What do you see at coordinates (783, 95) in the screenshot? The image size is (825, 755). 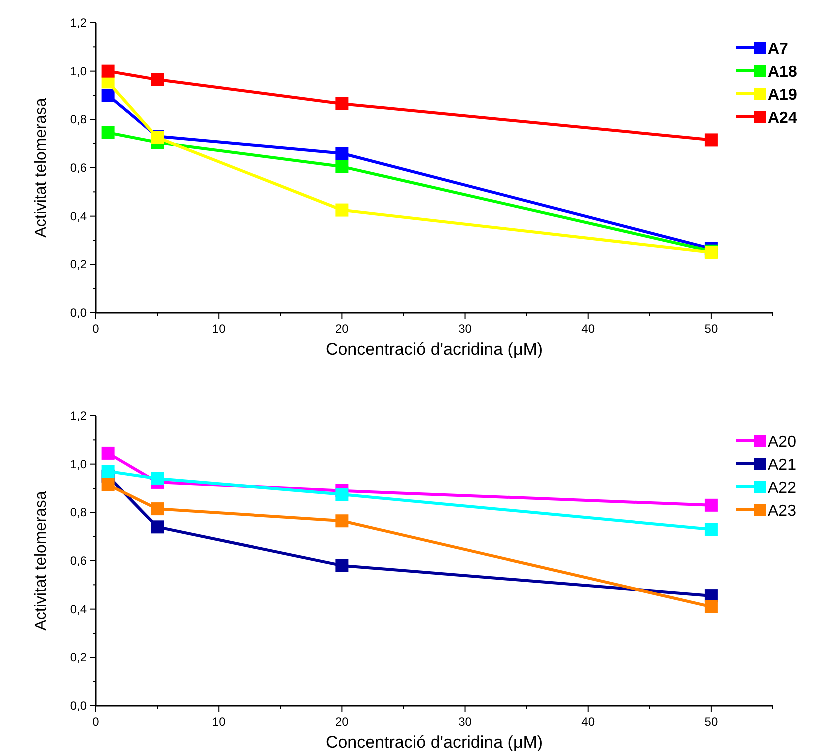 I see `legend-label: A19` at bounding box center [783, 95].